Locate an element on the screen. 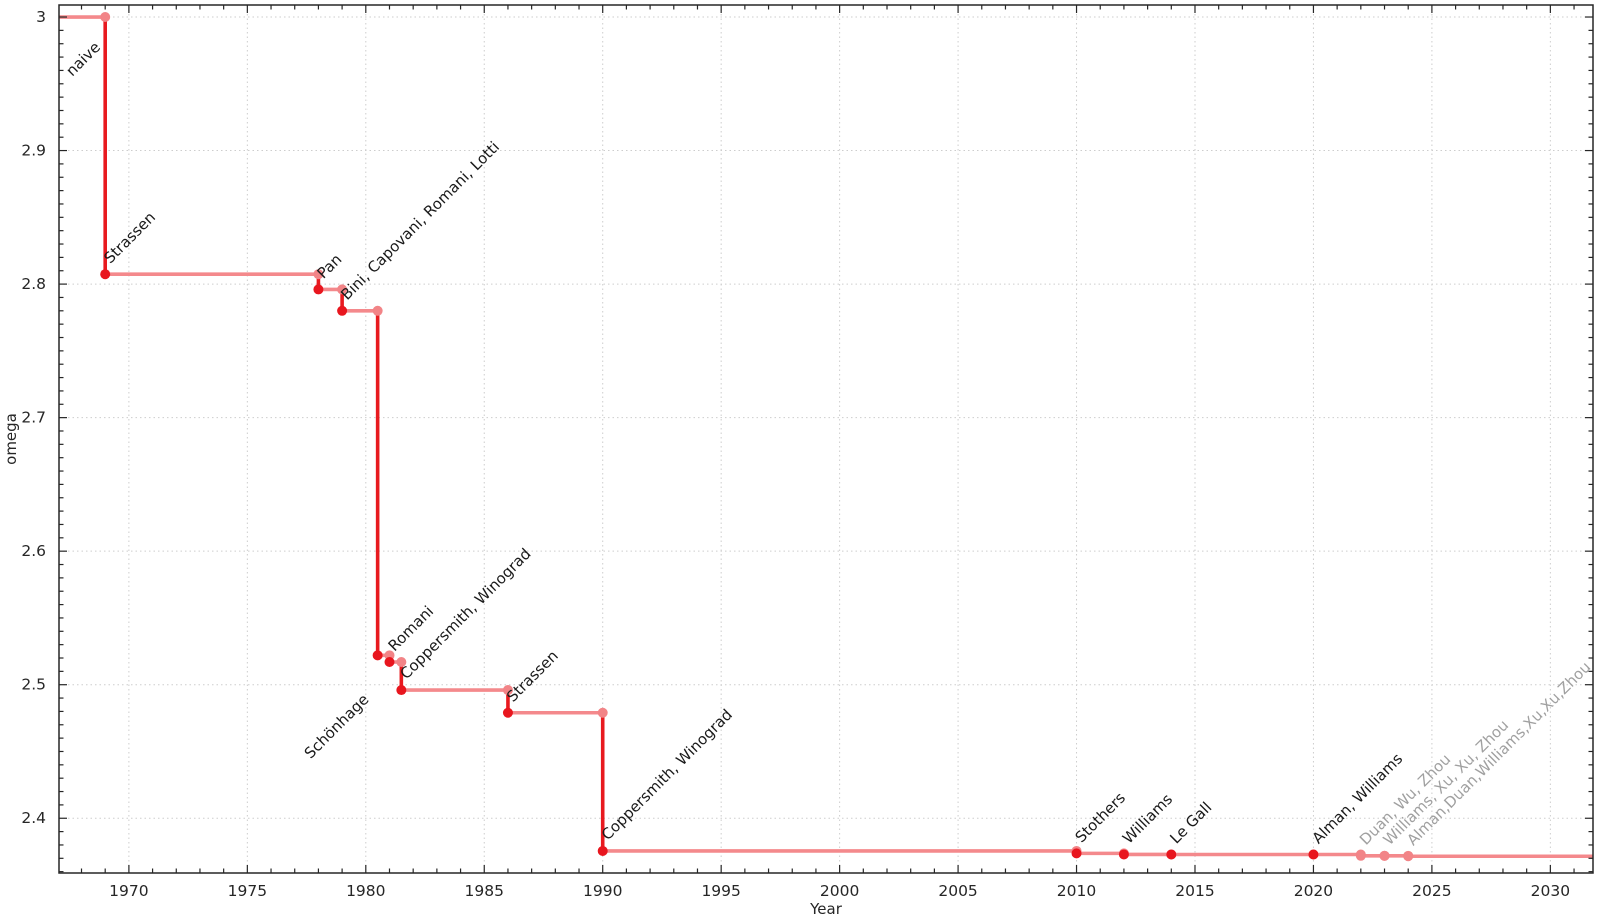 The image size is (1600, 920). y-tick-label-2.5: 2.5 is located at coordinates (33, 685).